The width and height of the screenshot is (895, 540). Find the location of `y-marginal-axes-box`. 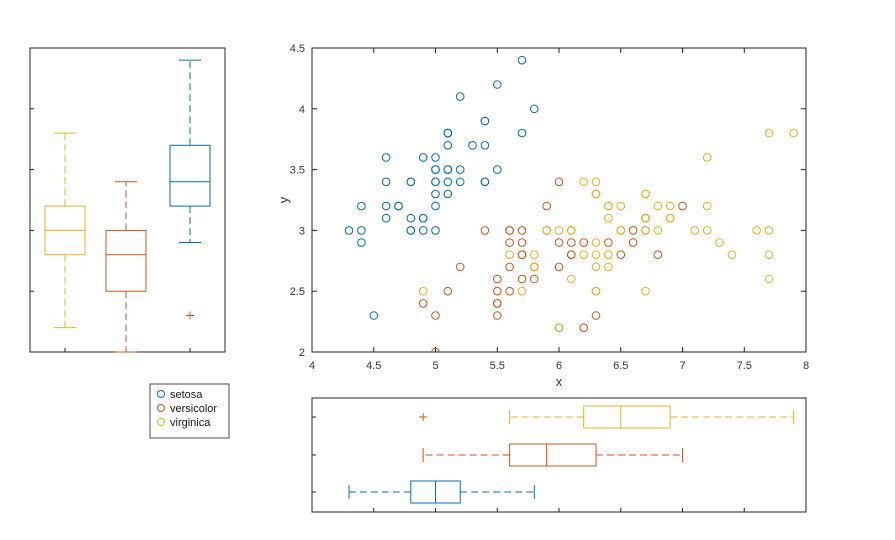

y-marginal-axes-box is located at coordinates (127, 200).